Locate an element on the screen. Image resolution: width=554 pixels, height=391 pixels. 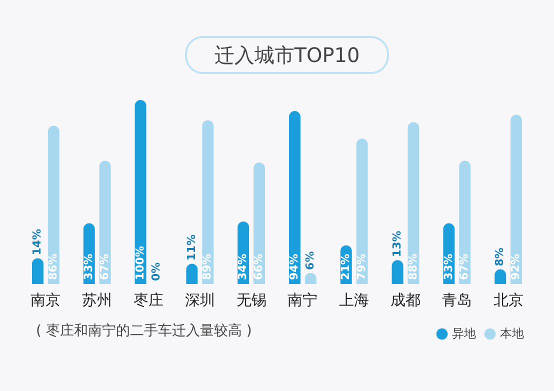
data-label: 86% is located at coordinates (53, 267).